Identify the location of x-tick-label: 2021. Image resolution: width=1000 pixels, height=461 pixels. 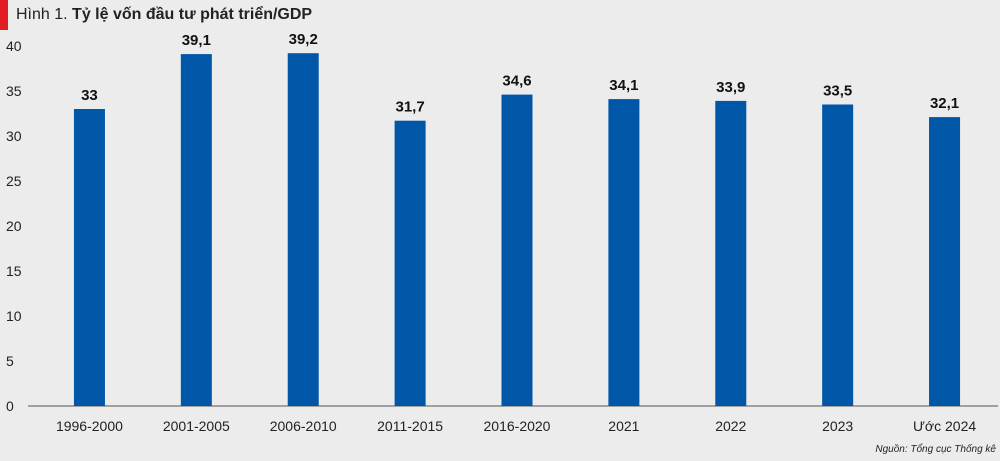
(623, 426).